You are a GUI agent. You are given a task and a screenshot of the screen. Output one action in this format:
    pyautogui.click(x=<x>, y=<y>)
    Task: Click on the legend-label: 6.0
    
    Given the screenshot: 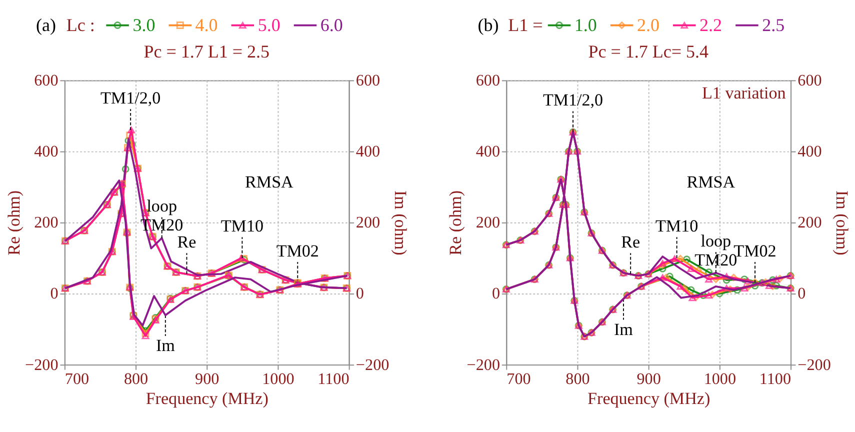 What is the action you would take?
    pyautogui.click(x=331, y=24)
    